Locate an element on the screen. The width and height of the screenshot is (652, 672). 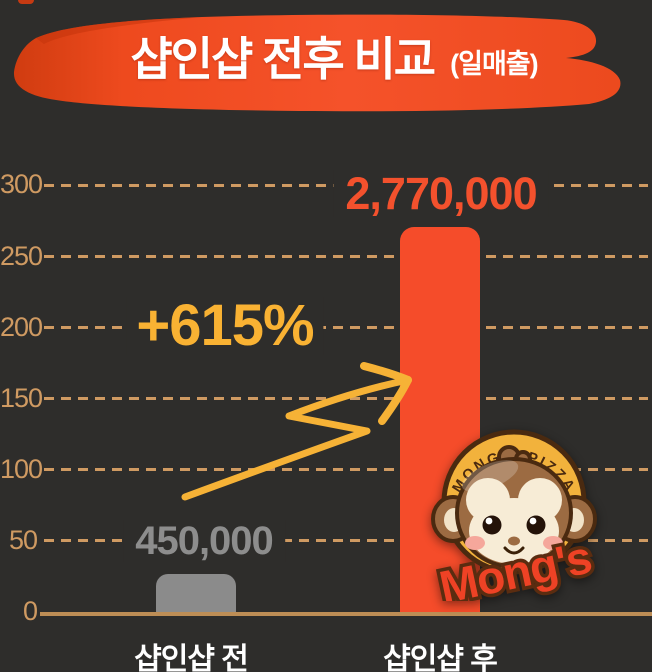
monkey-face is located at coordinates (514, 507).